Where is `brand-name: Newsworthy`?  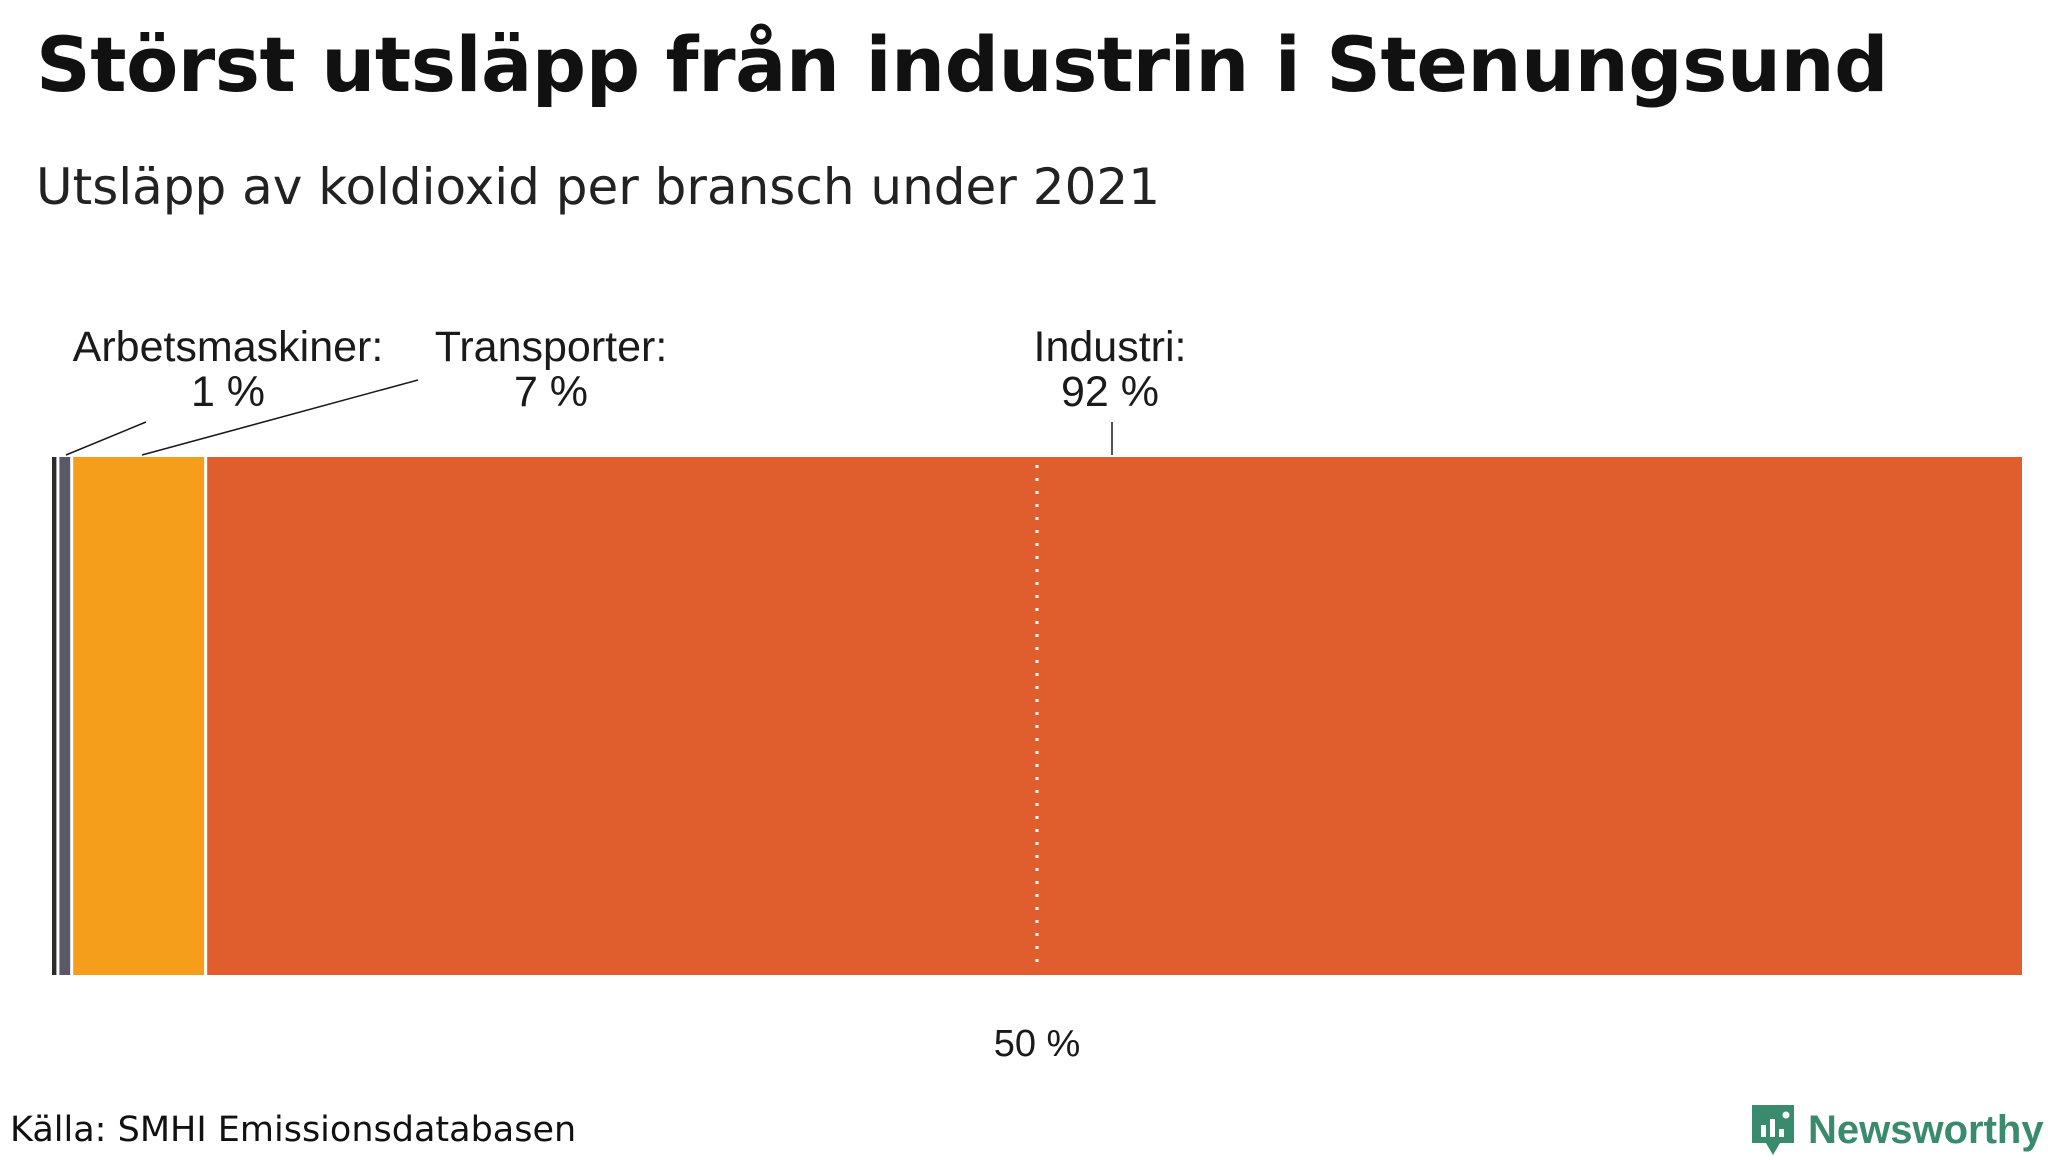
brand-name: Newsworthy is located at coordinates (1926, 1129).